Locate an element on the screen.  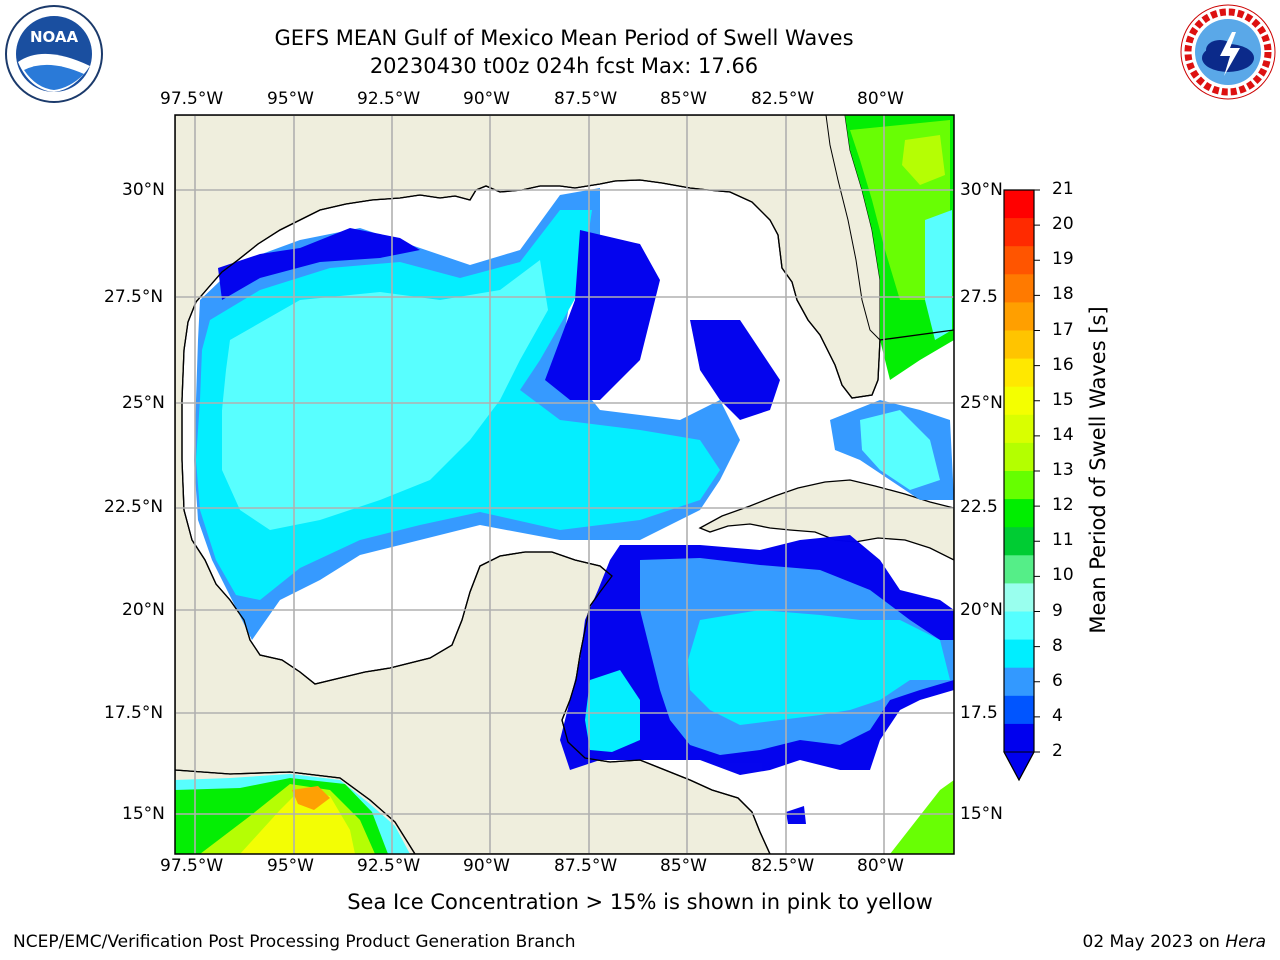
colorbar-tick-label: 21 is located at coordinates (1063, 189).